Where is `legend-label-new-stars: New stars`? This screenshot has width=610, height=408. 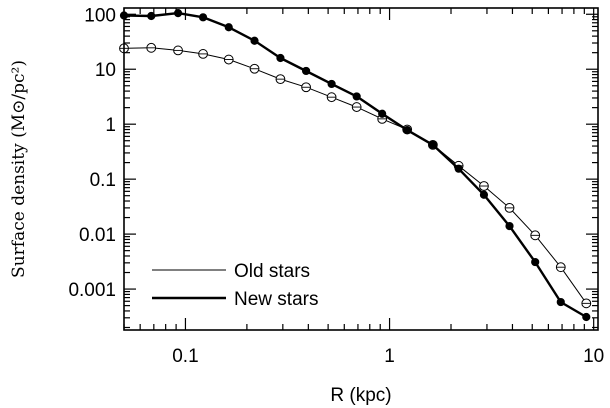
legend-label-new-stars: New stars is located at coordinates (276, 299).